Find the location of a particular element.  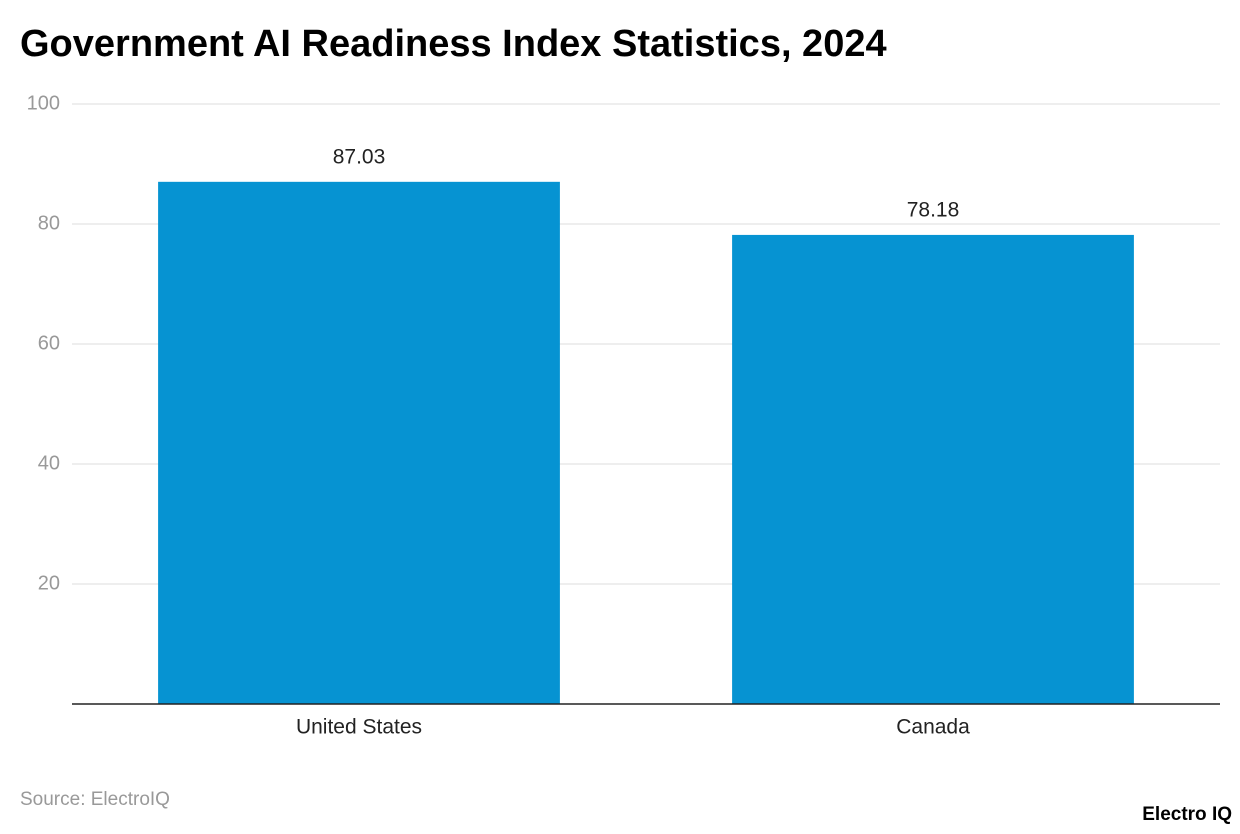

y-tick-label: 80 is located at coordinates (49, 223).